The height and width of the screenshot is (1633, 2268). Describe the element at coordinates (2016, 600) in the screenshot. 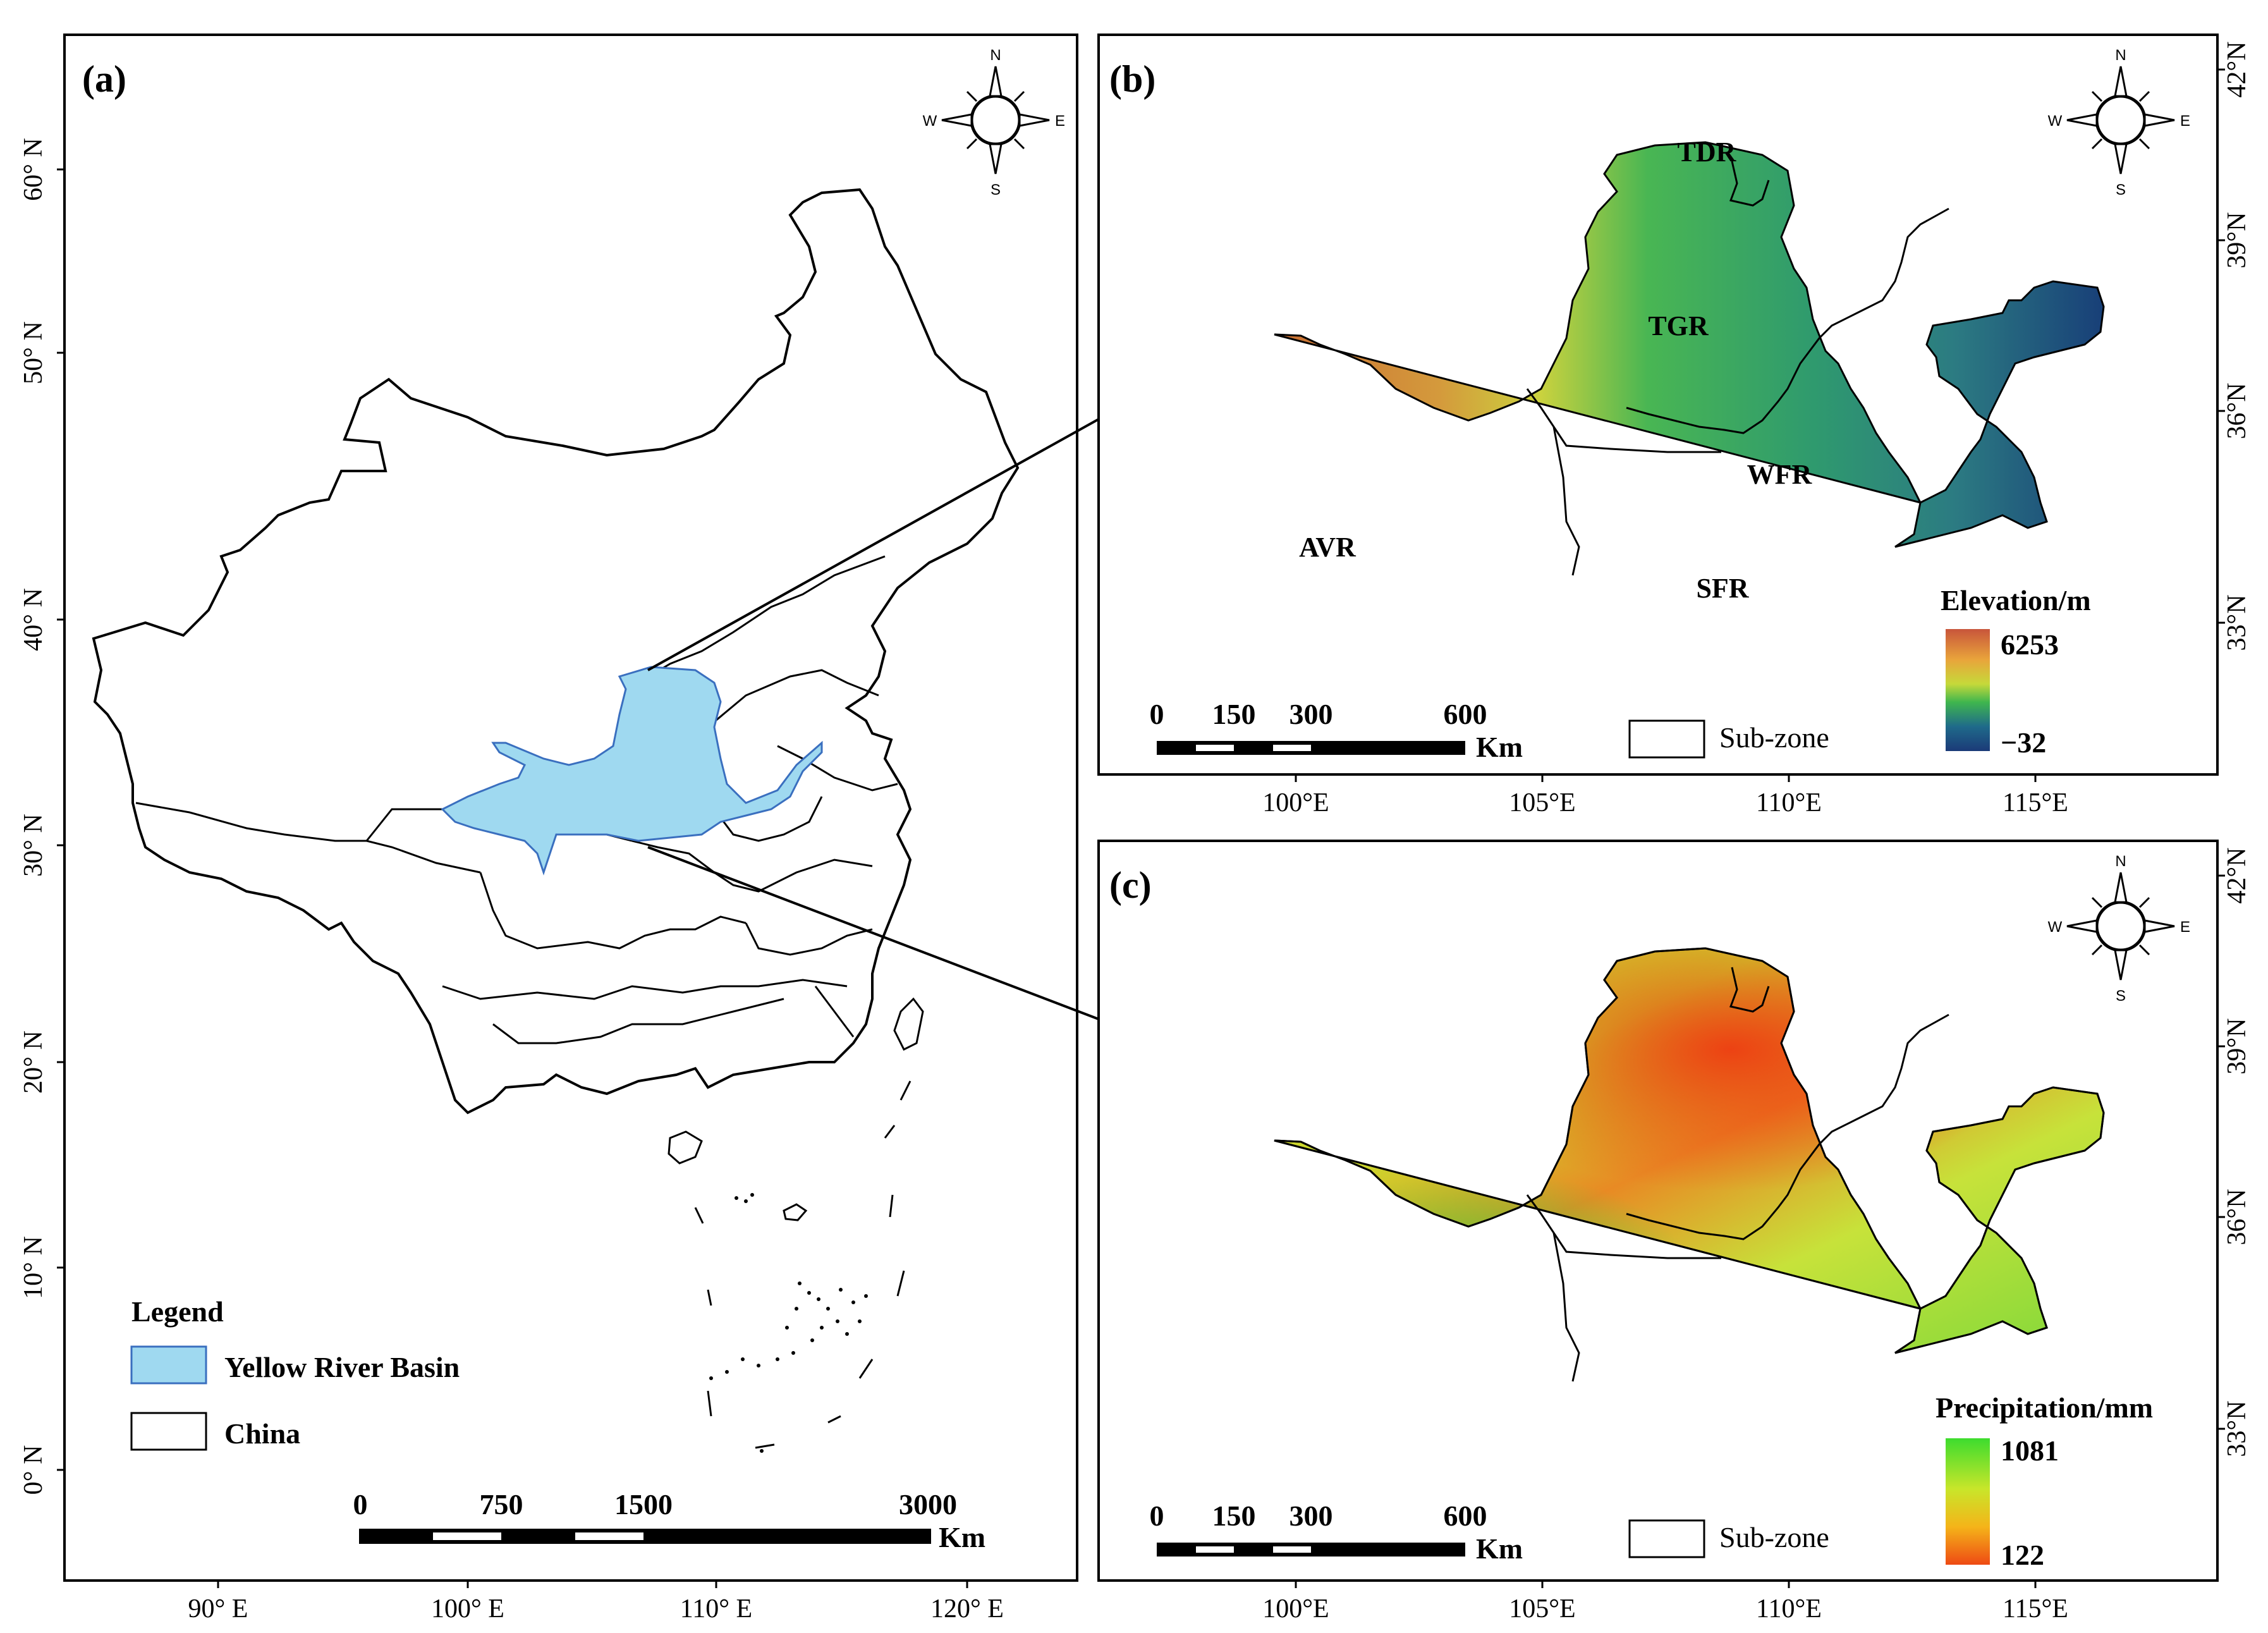

I see `colorbar-title: Elevation/m` at that location.